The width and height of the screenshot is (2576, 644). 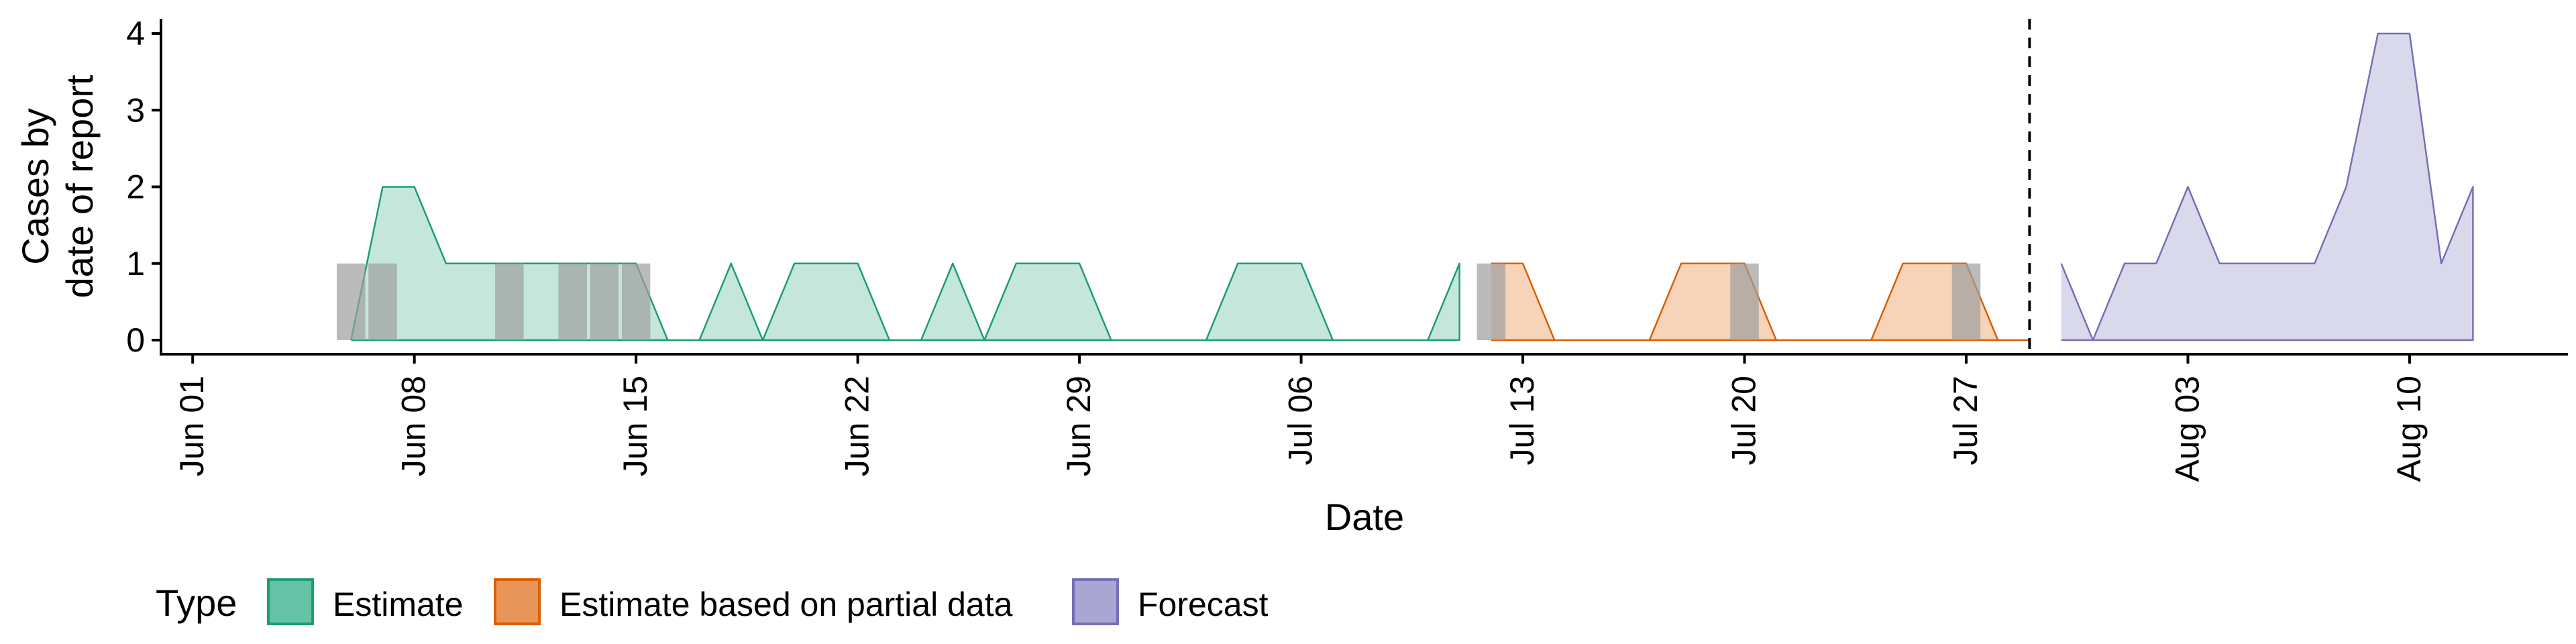 I want to click on y-tick-label: 3, so click(x=135, y=110).